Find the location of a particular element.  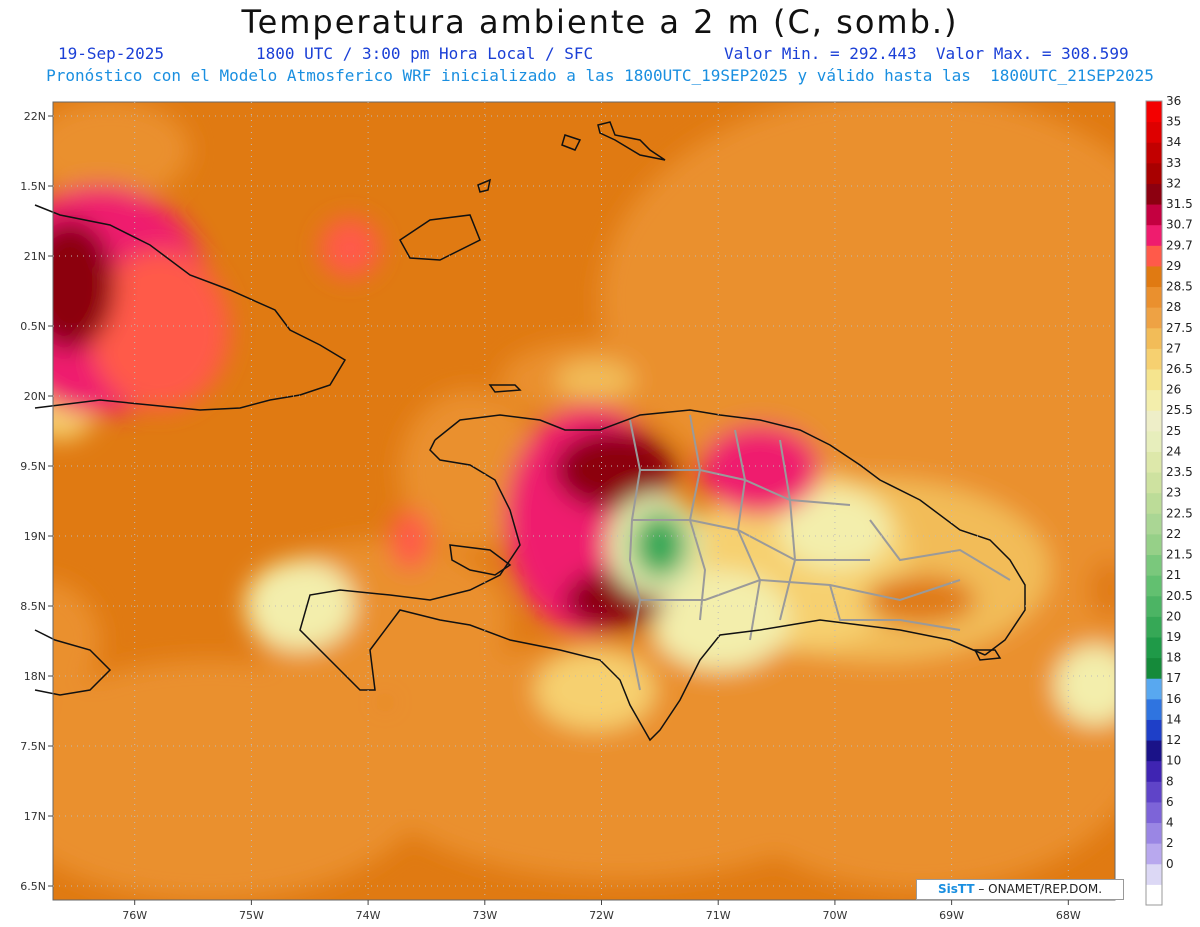

lat-tick-label: 6.5N is located at coordinates (33, 886).